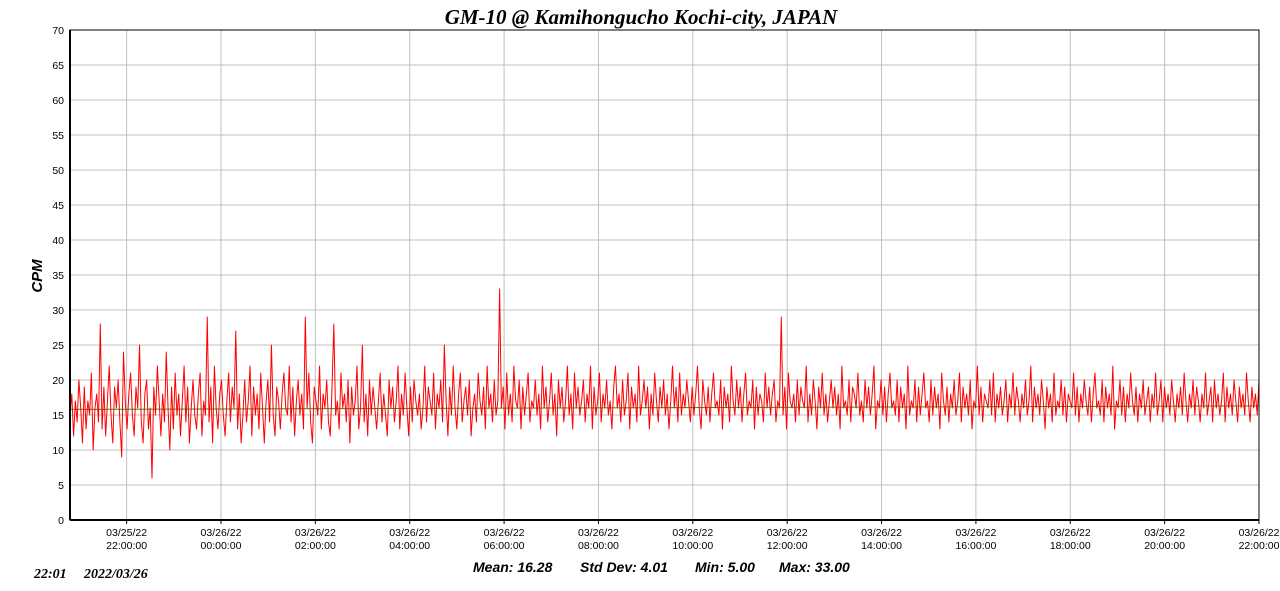 The image size is (1280, 591). I want to click on y-tick-label: 0, so click(61, 521).